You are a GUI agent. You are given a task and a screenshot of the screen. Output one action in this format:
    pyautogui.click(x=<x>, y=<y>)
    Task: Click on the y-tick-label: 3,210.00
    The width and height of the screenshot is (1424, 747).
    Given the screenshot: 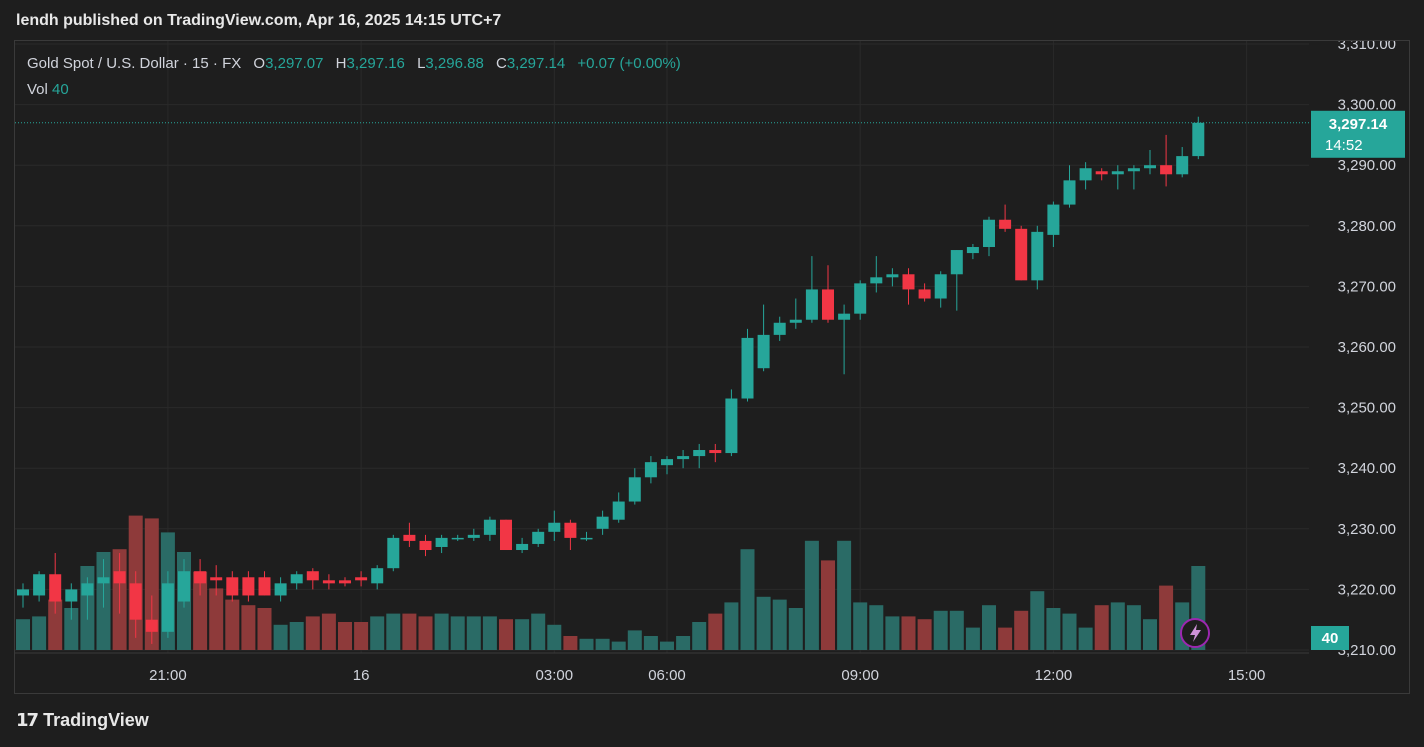 What is the action you would take?
    pyautogui.click(x=1367, y=650)
    